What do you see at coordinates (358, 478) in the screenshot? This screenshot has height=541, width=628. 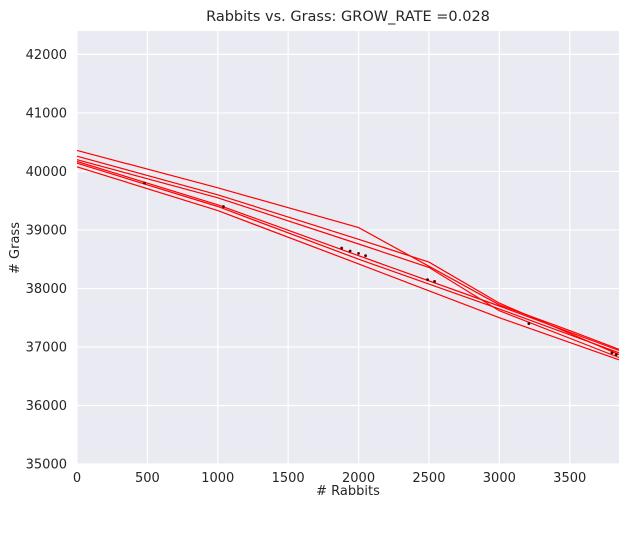 I see `x-tick-label: 2000` at bounding box center [358, 478].